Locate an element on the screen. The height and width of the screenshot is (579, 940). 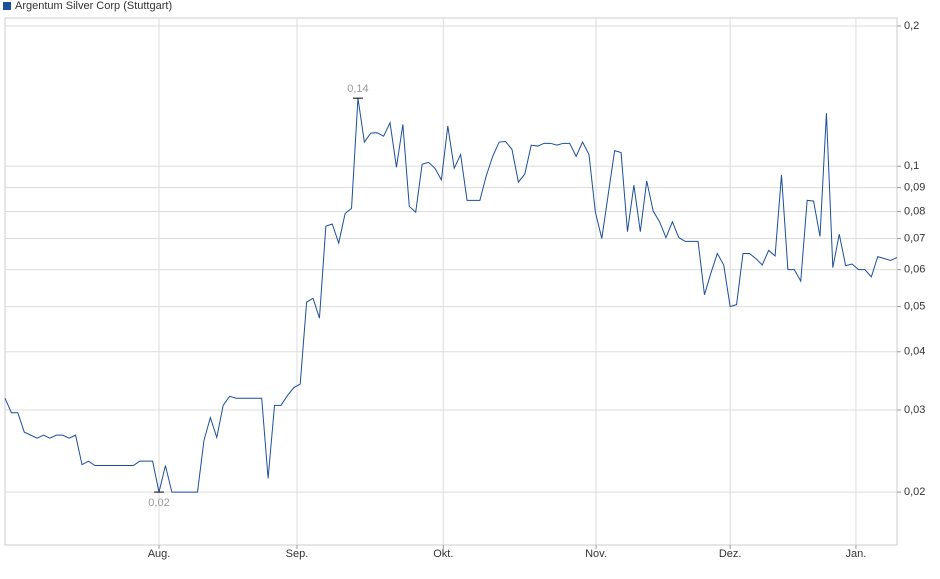
annotation-label: 0,02 is located at coordinates (158, 503).